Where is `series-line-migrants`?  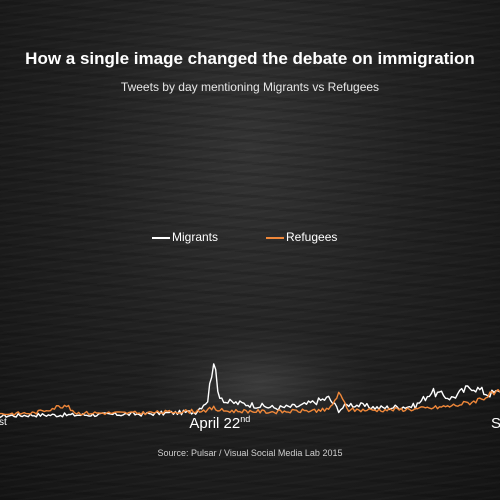
series-line-migrants is located at coordinates (250, 391).